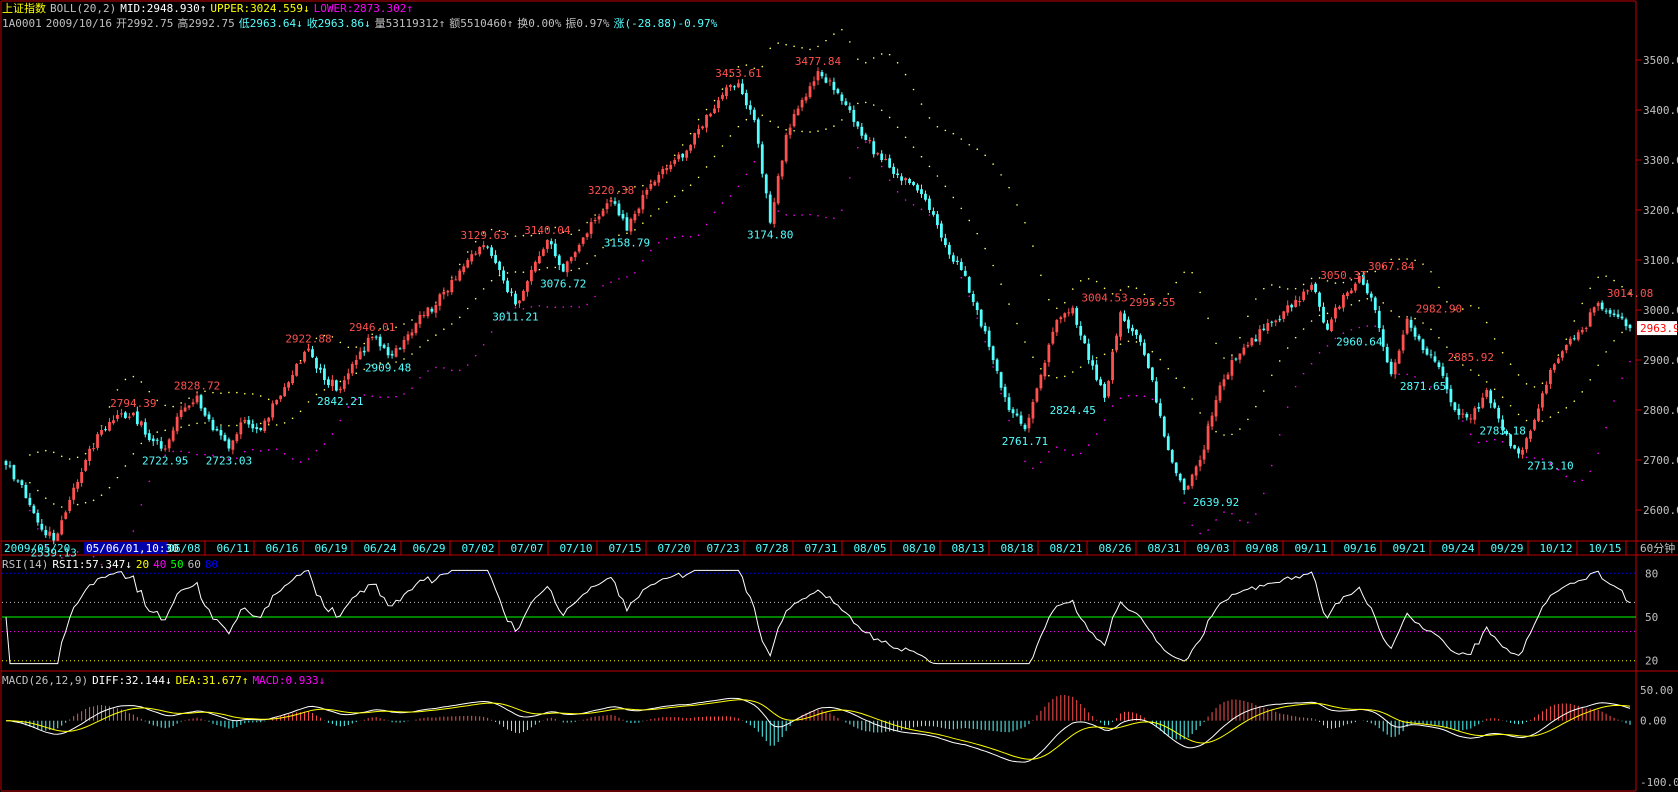 The height and width of the screenshot is (792, 1678). Describe the element at coordinates (481, 23) in the screenshot. I see `quote-amount: 额5510460↑` at that location.